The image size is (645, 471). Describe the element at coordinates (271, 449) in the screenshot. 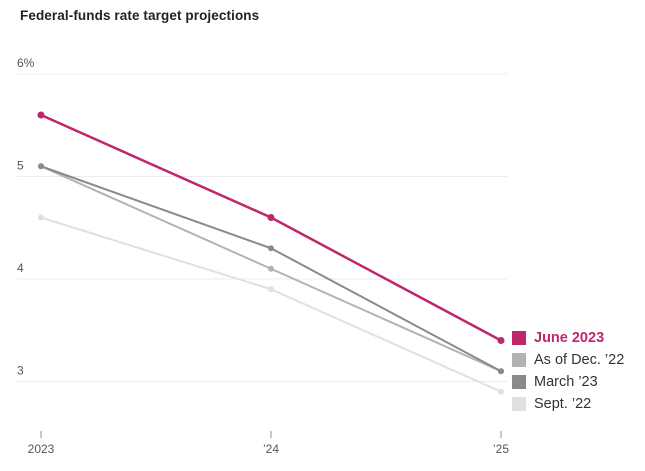

I see `x-axis-label: ’24` at that location.